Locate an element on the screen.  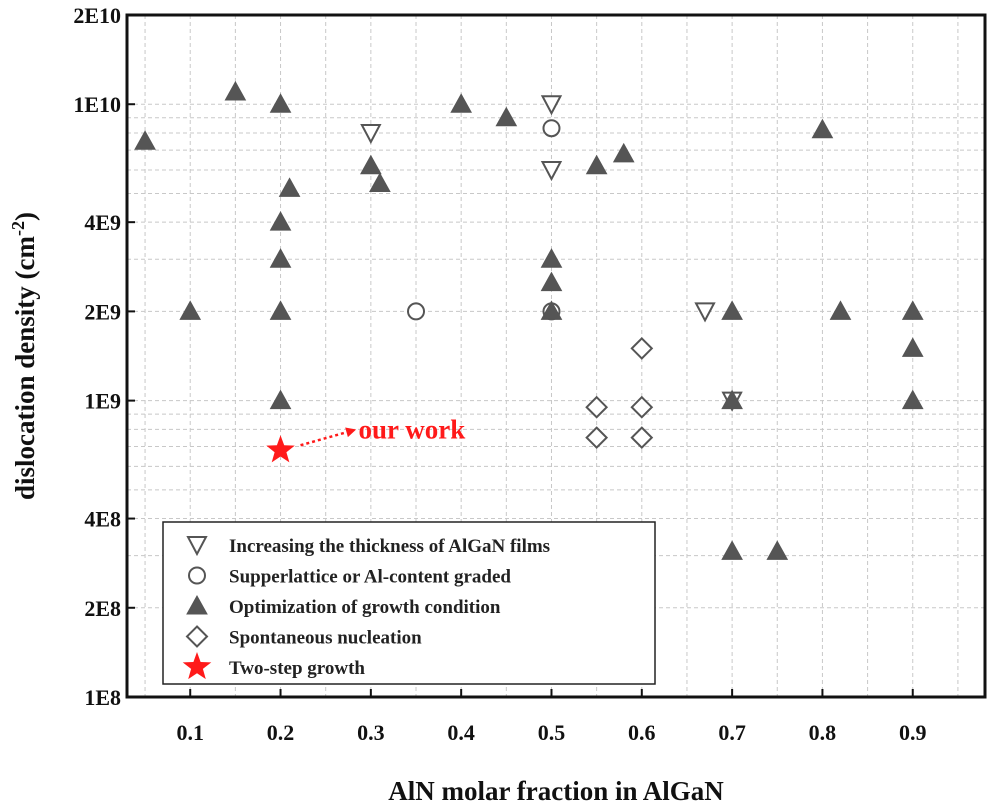
y-tick-label: 4E9 is located at coordinates (102, 222).